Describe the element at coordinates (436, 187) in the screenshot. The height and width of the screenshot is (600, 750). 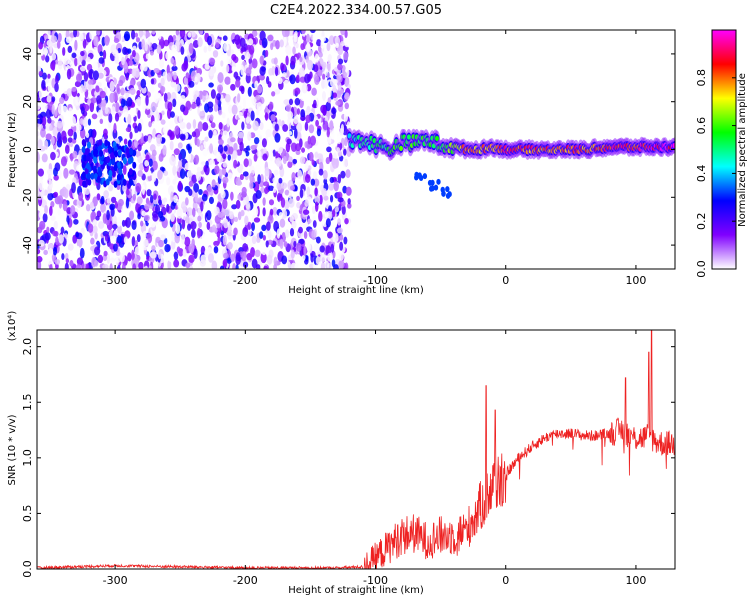
I see `branch-cell` at that location.